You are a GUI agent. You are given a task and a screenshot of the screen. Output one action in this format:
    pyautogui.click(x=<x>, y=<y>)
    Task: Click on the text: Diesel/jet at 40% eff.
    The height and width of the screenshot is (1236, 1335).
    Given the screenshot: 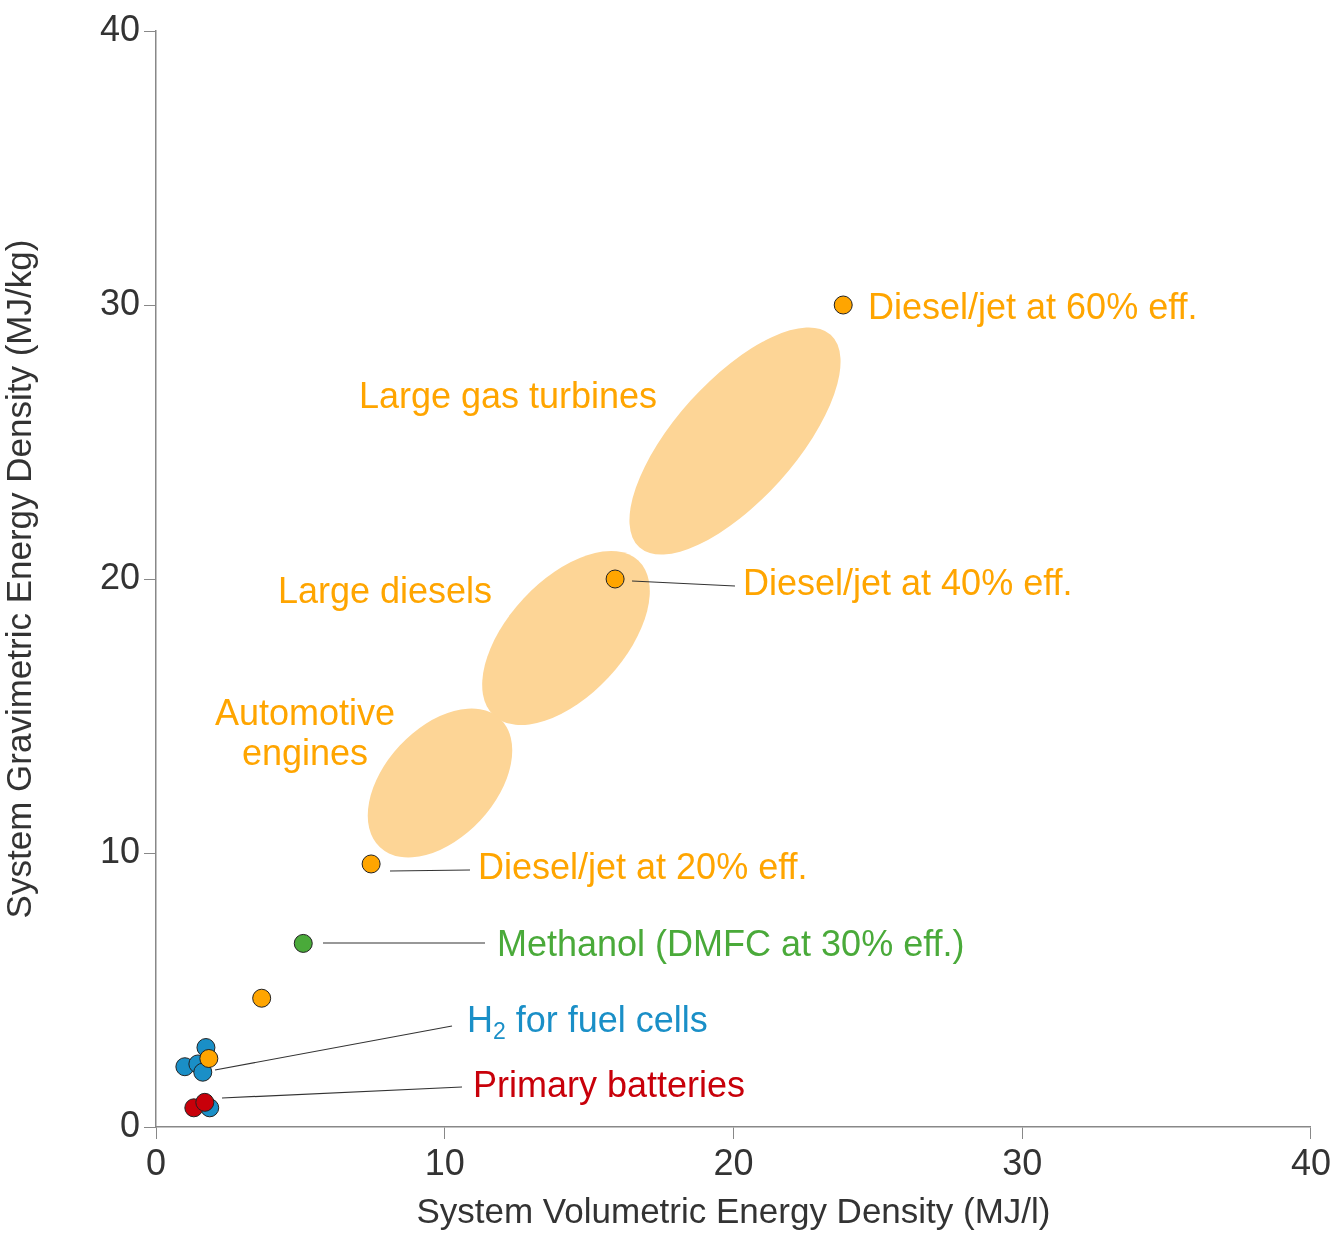 What is the action you would take?
    pyautogui.click(x=908, y=582)
    